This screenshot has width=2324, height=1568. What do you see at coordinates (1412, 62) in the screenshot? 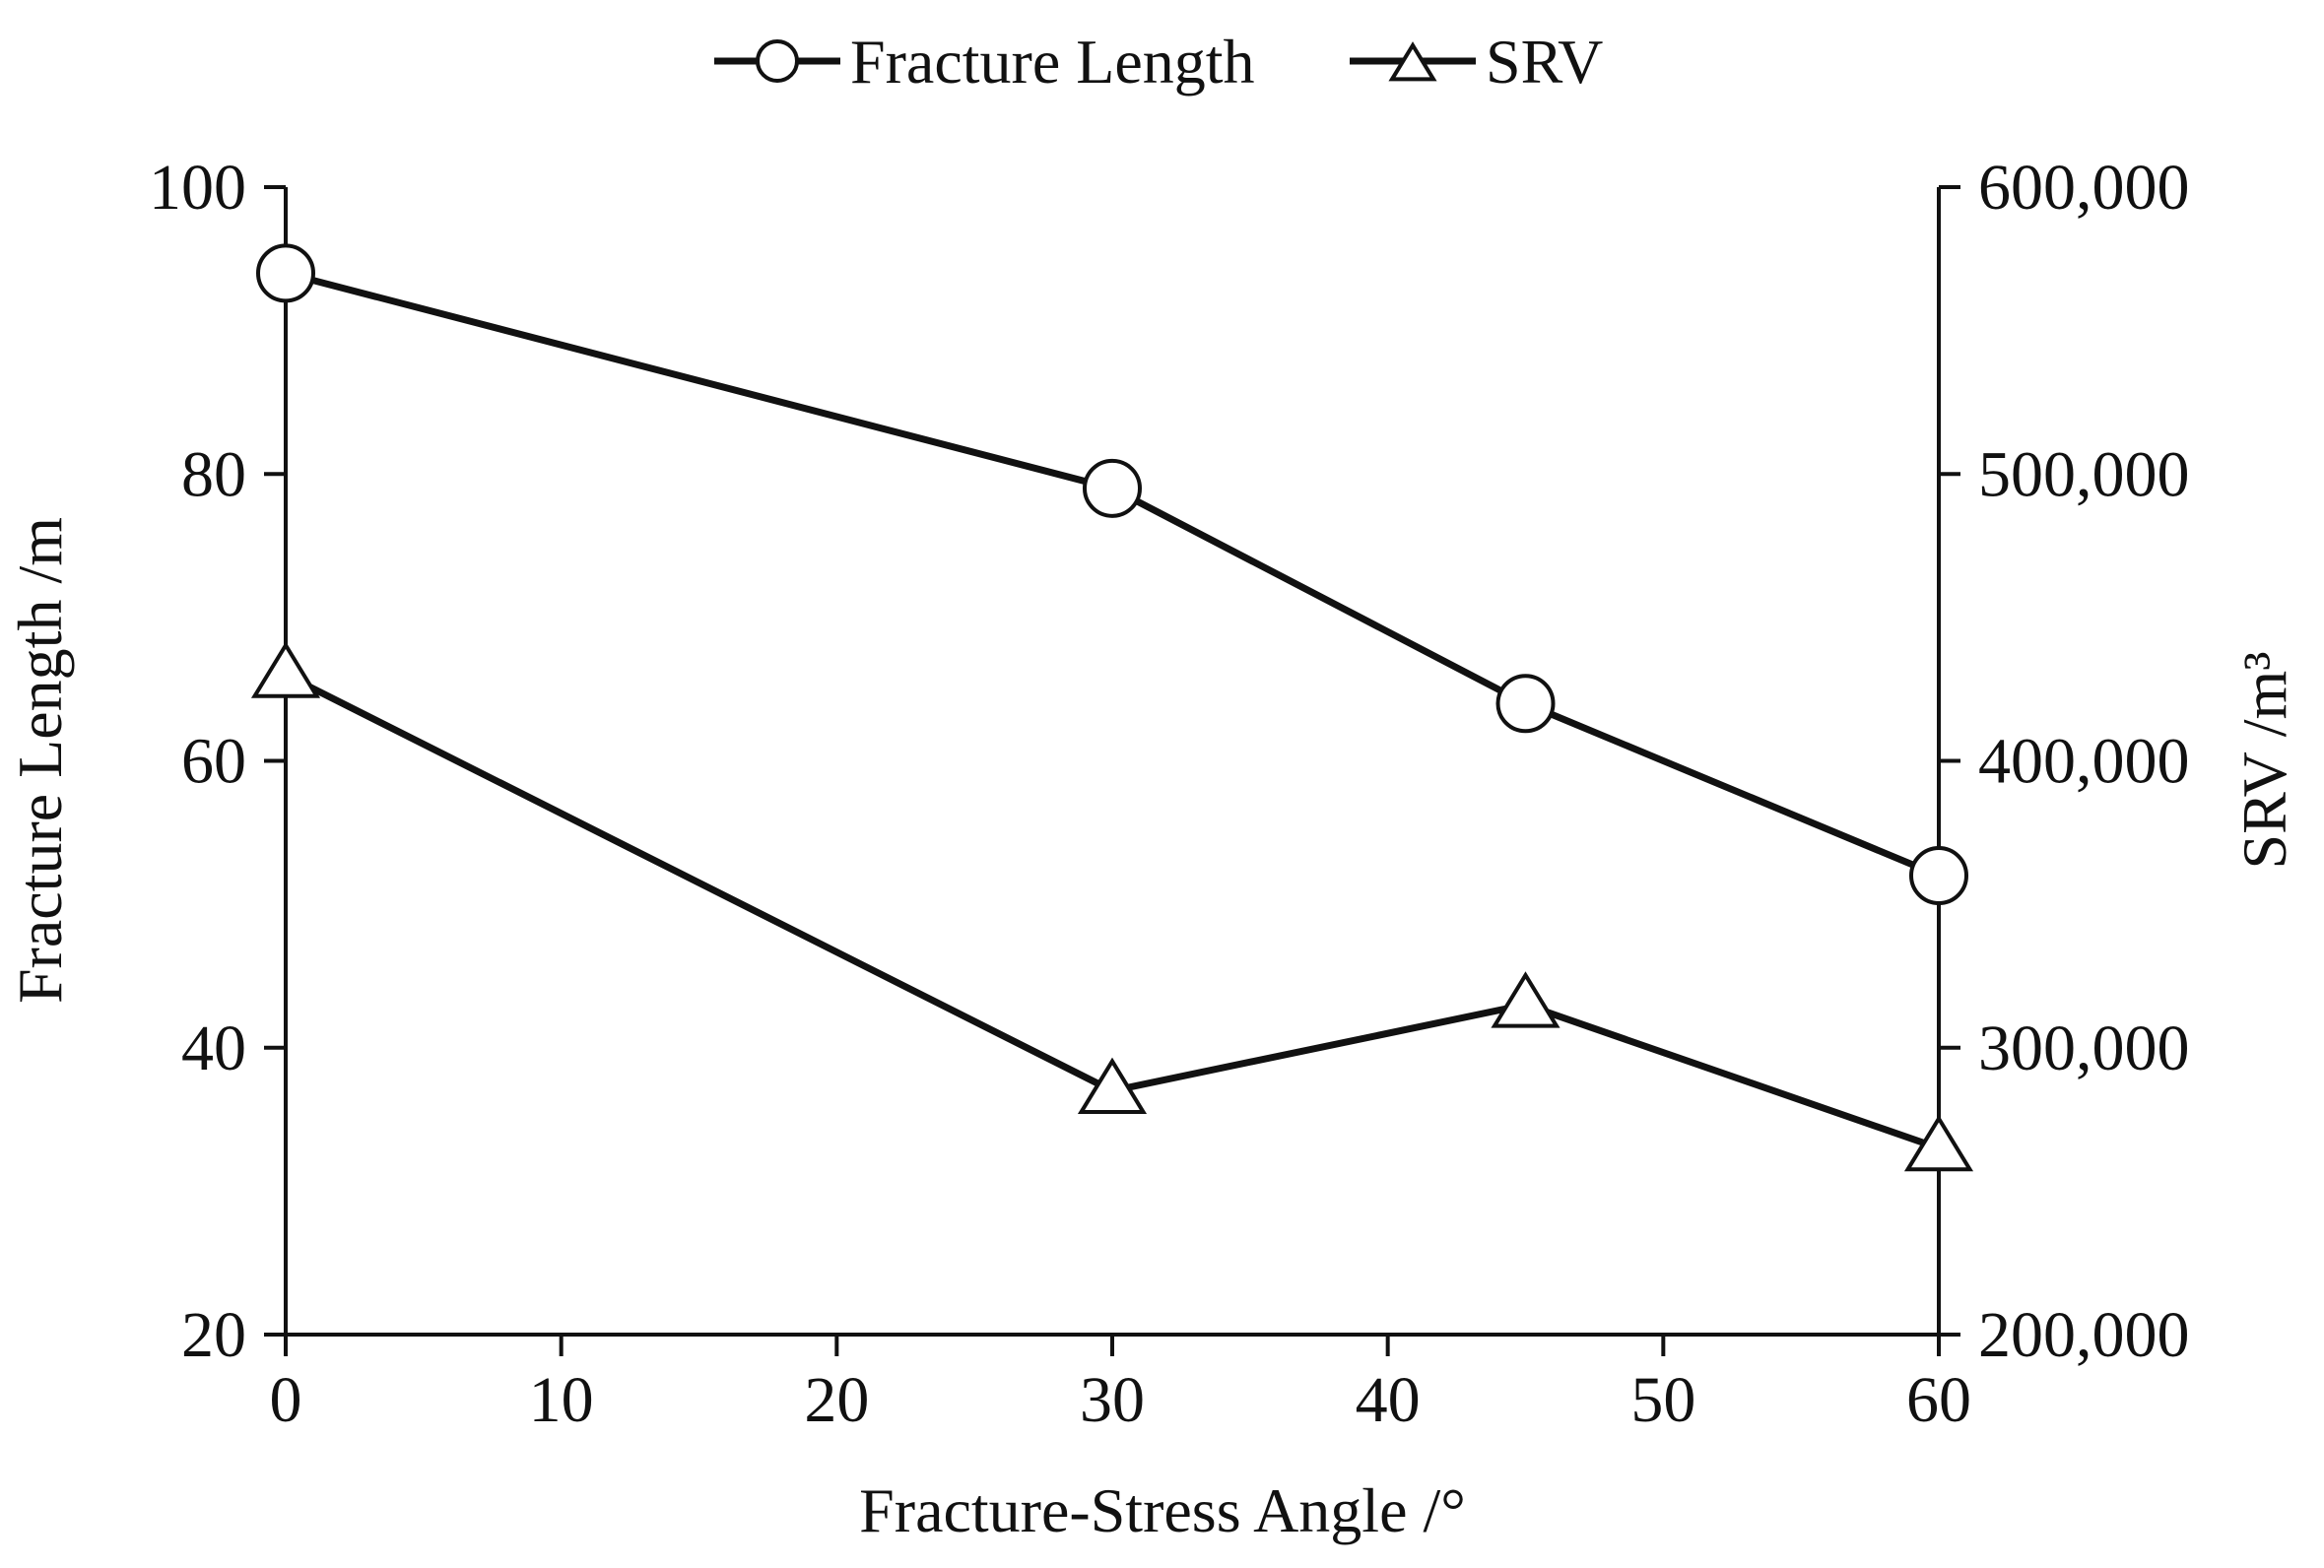
I see `legend-triangle-marker` at bounding box center [1412, 62].